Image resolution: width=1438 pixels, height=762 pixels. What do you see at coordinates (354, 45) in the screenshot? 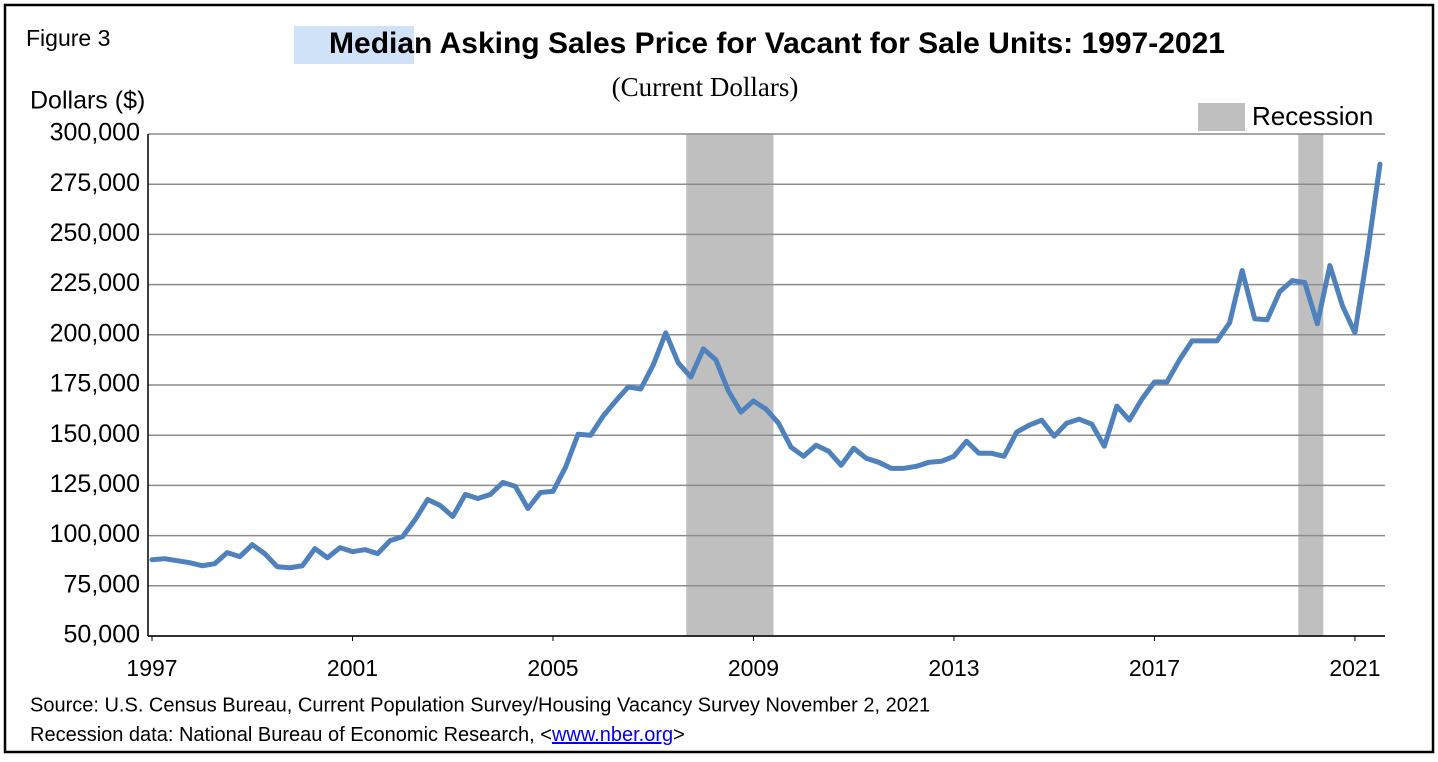
I see `title-highlight` at bounding box center [354, 45].